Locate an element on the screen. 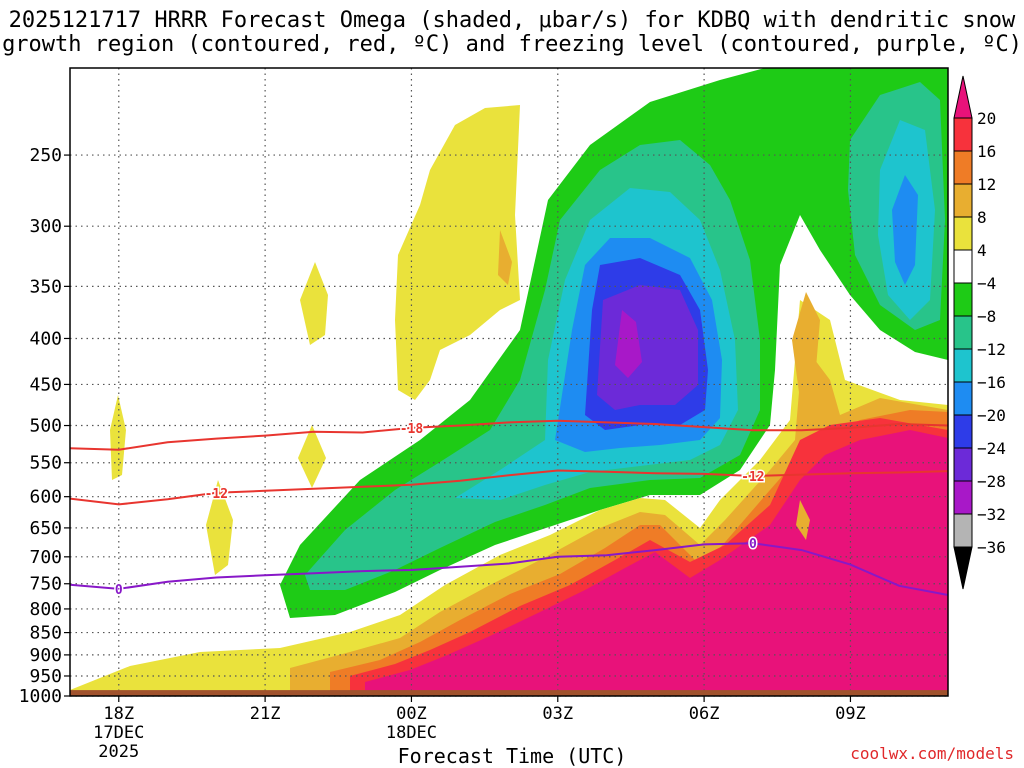 This screenshot has height=768, width=1024. y-tick-label: 500 is located at coordinates (45, 426).